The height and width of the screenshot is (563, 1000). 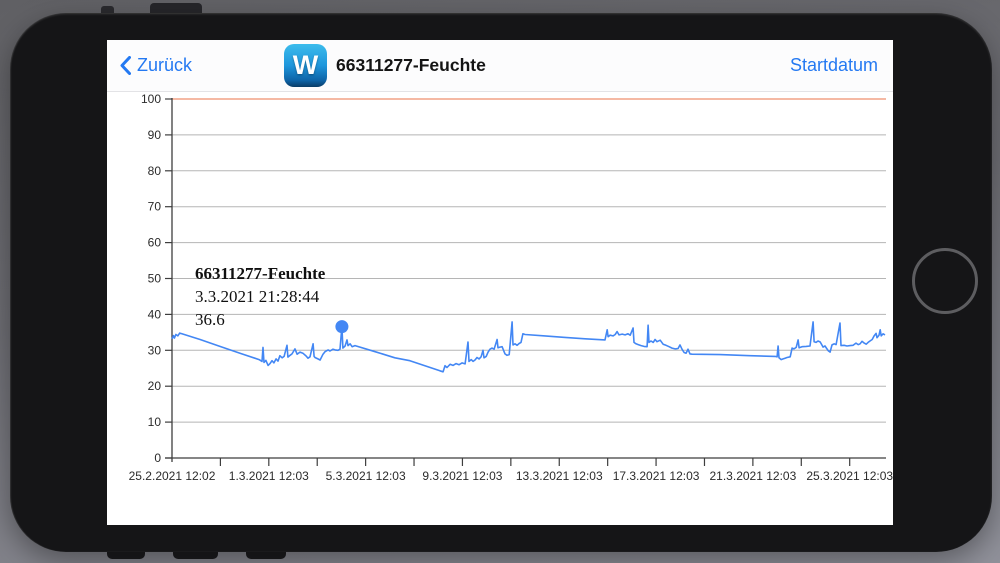 What do you see at coordinates (210, 319) in the screenshot?
I see `tooltip-value: 36.6` at bounding box center [210, 319].